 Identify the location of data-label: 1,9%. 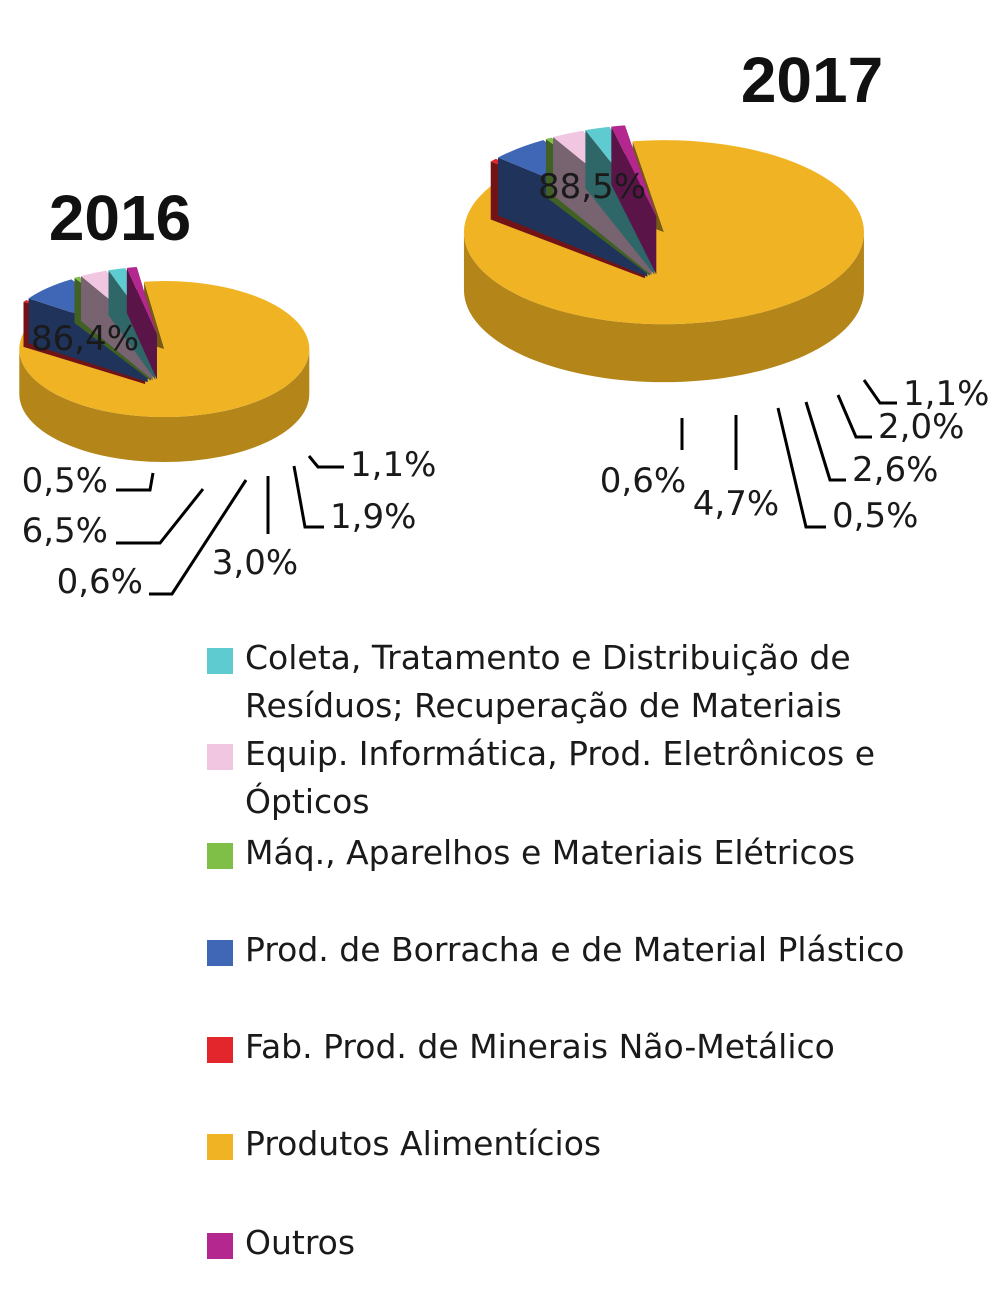
(373, 517).